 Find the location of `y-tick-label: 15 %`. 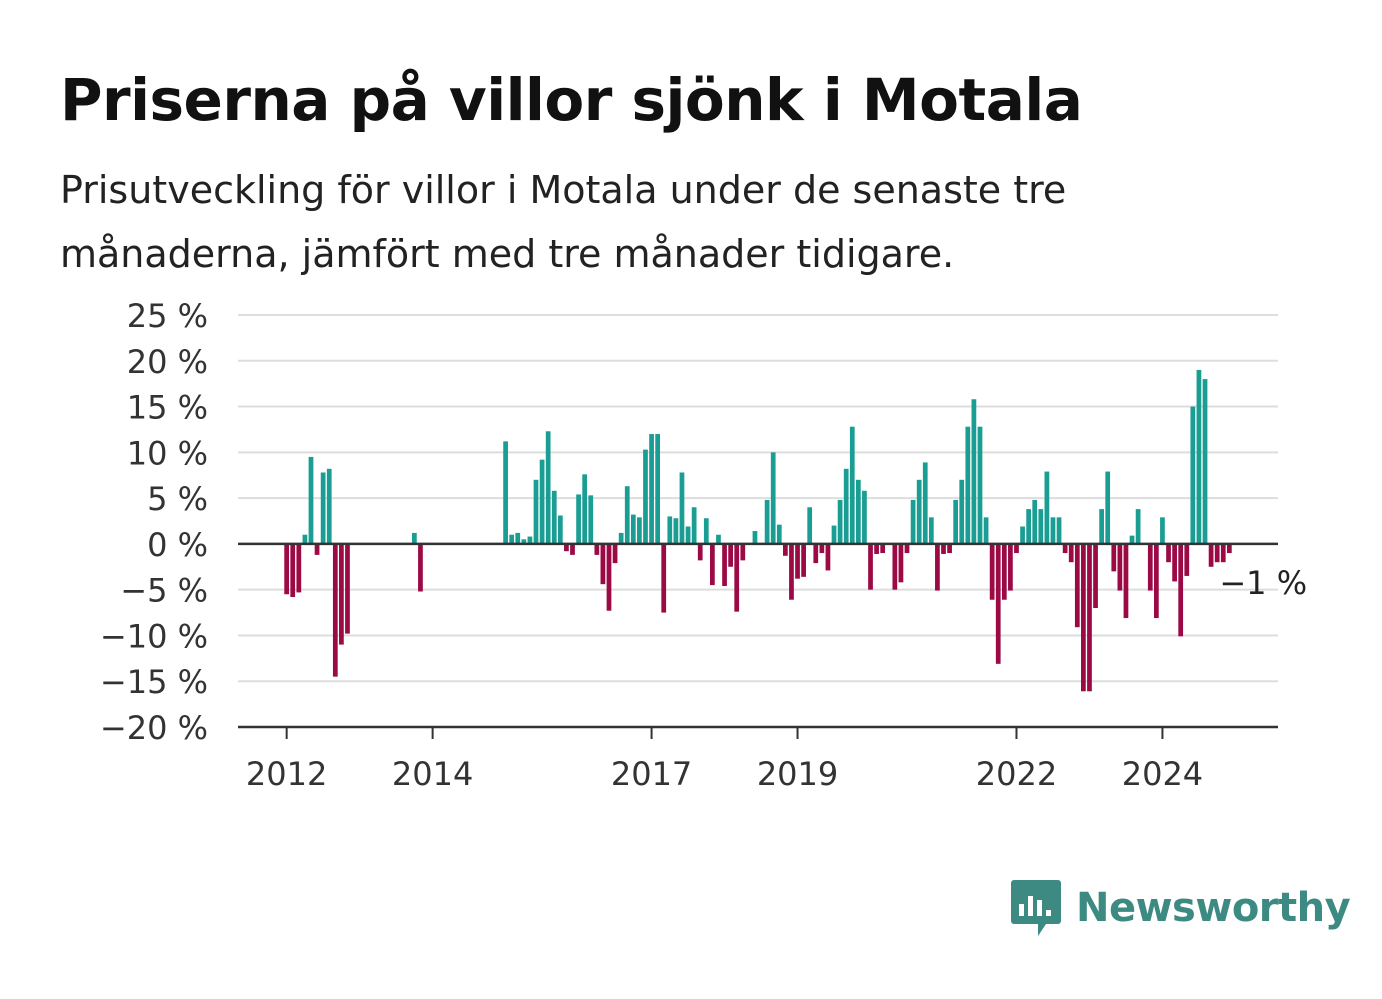

y-tick-label: 15 % is located at coordinates (167, 408).